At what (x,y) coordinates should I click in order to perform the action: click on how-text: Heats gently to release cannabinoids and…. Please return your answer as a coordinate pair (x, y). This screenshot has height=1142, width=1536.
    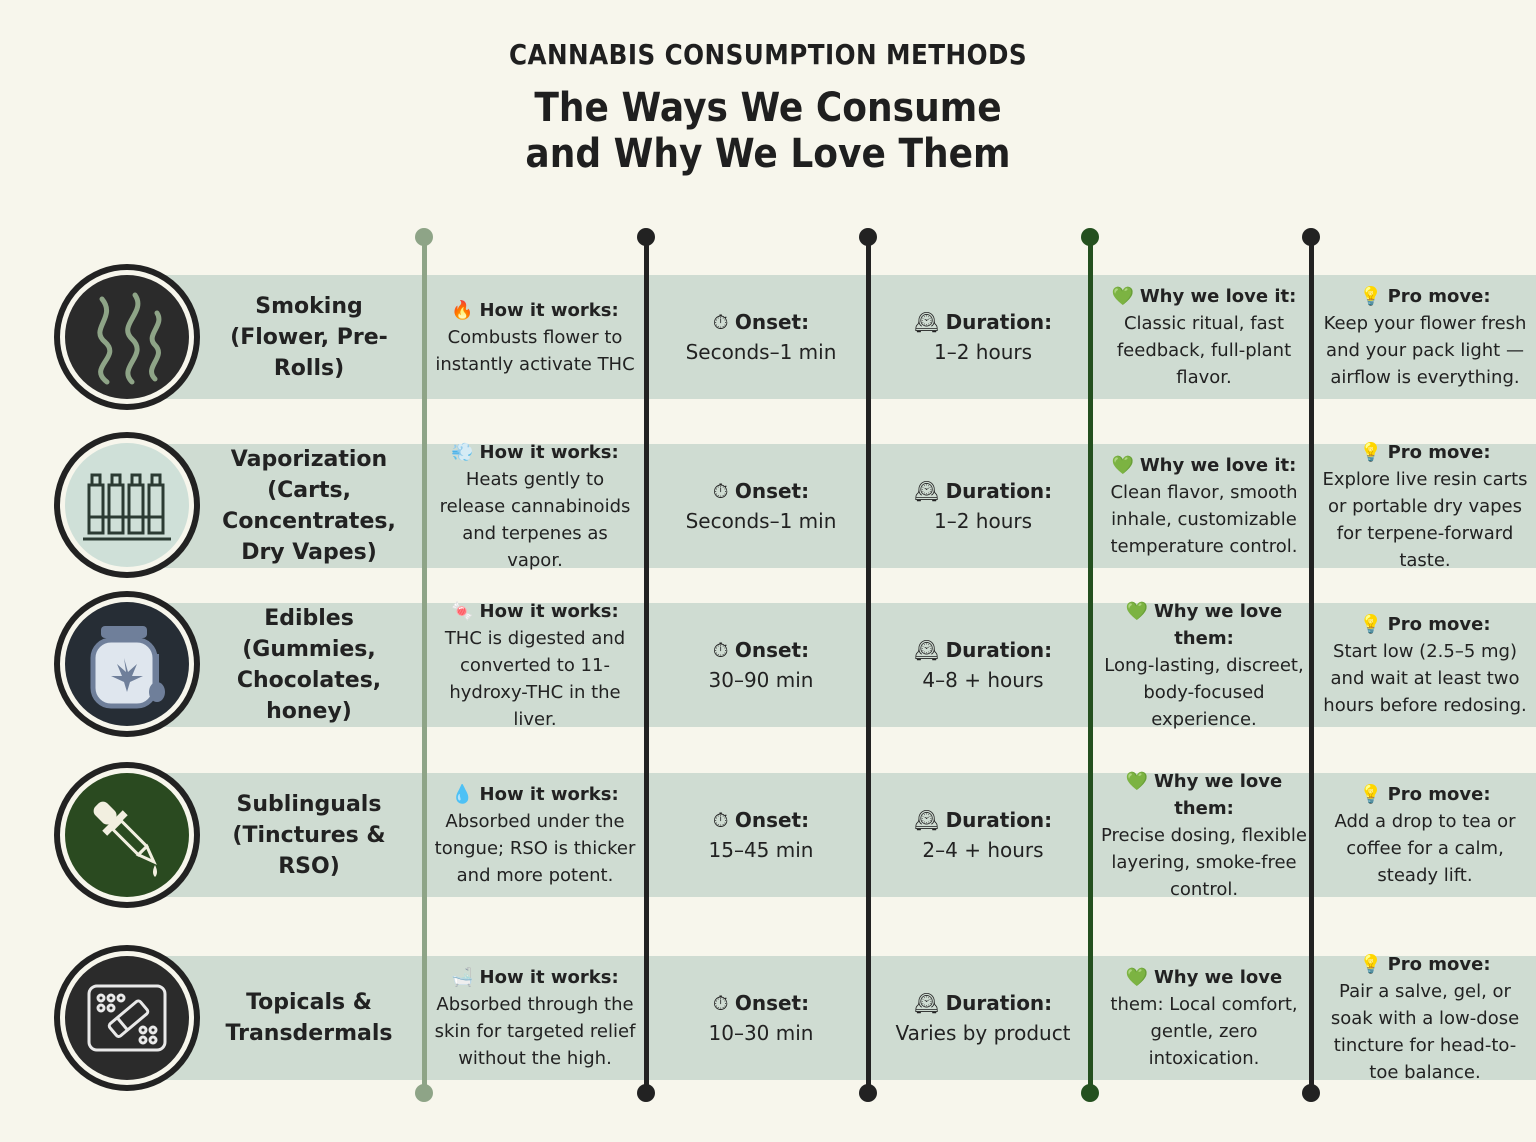
    Looking at the image, I should click on (535, 519).